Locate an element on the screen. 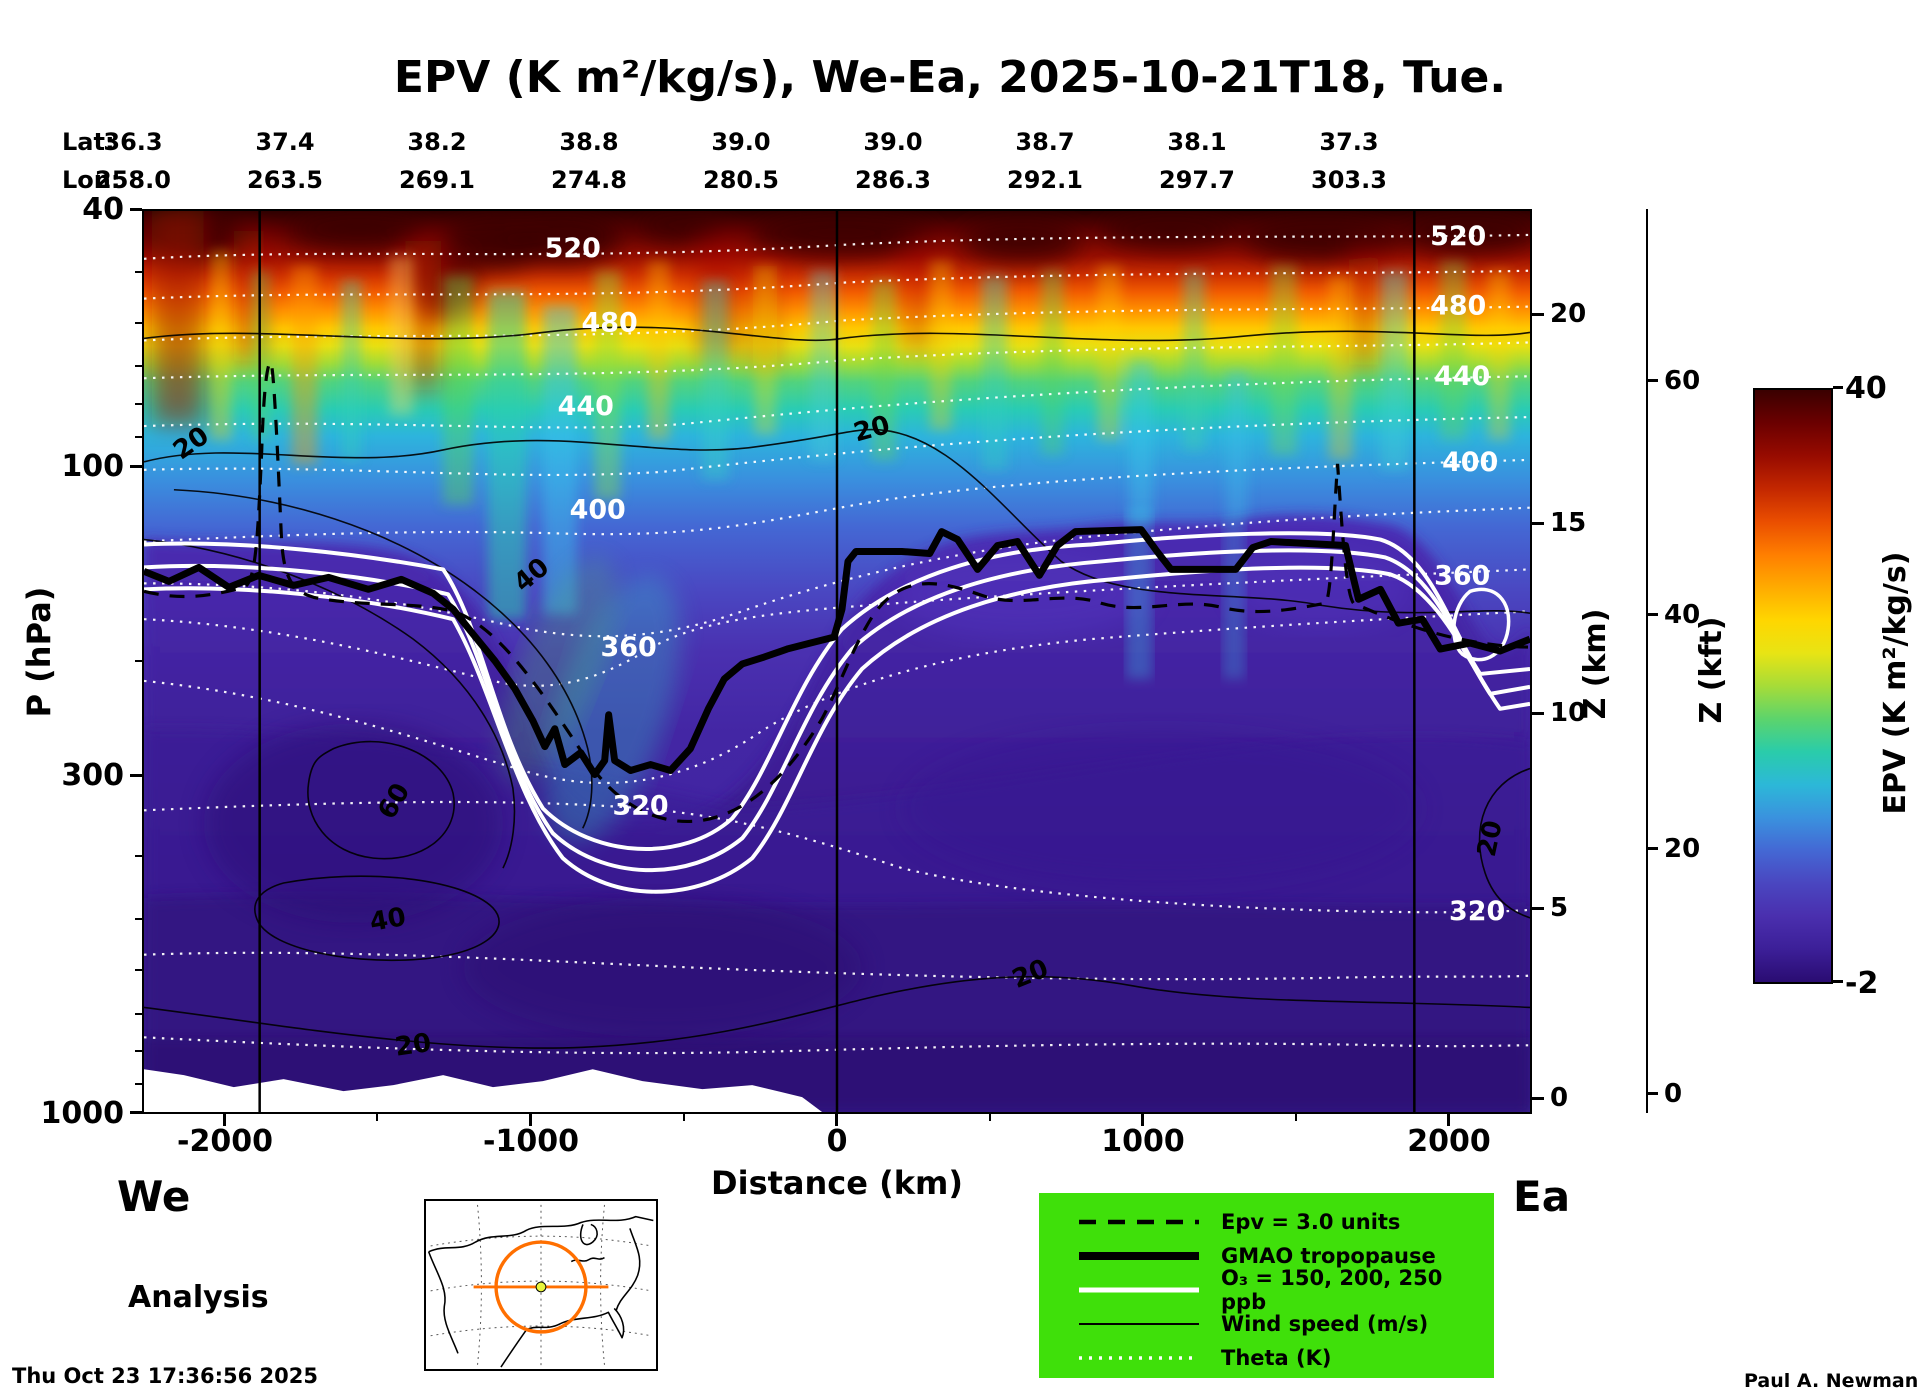  lat-value: 36.3 is located at coordinates (133, 142).